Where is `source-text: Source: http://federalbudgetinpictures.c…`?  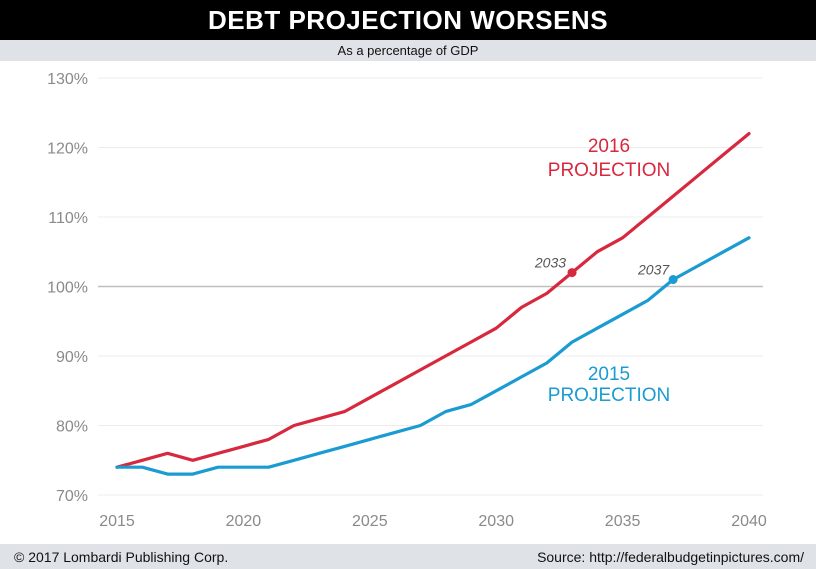
source-text: Source: http://federalbudgetinpictures.c… is located at coordinates (670, 557).